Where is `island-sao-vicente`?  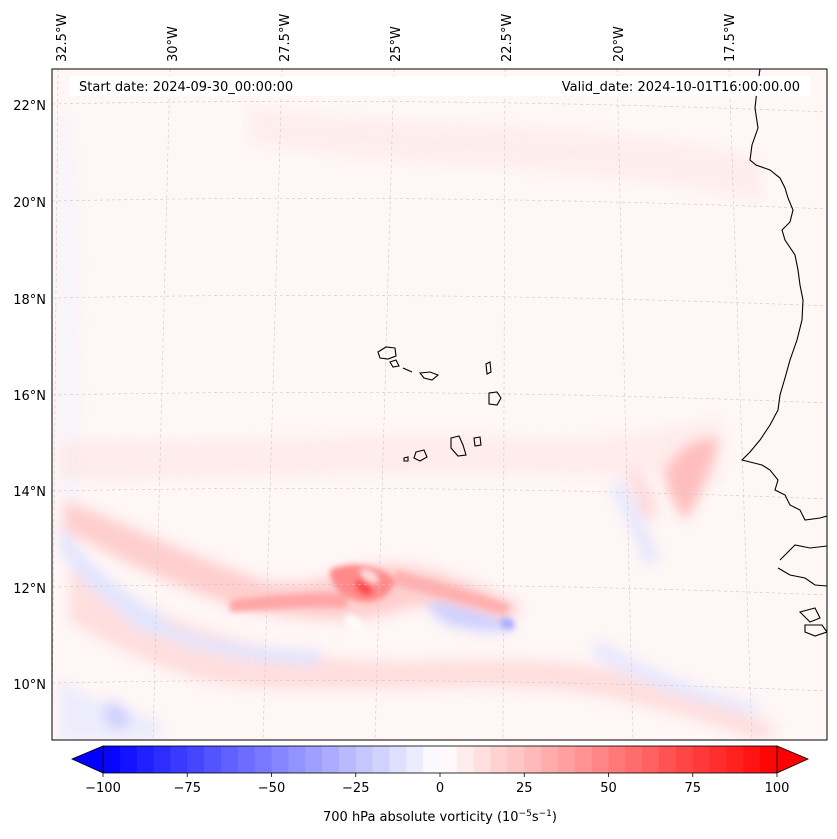
island-sao-vicente is located at coordinates (394, 363).